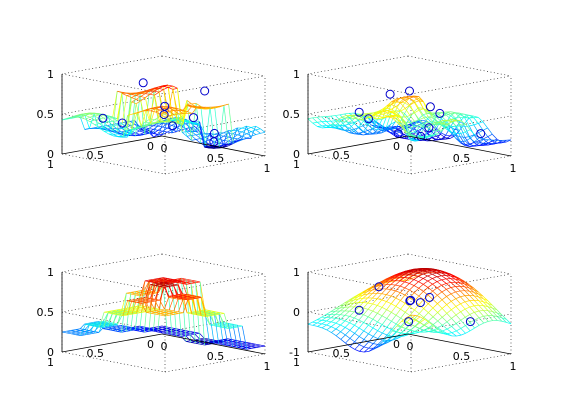 The image size is (561, 420). I want to click on x-axis, so click(459, 146).